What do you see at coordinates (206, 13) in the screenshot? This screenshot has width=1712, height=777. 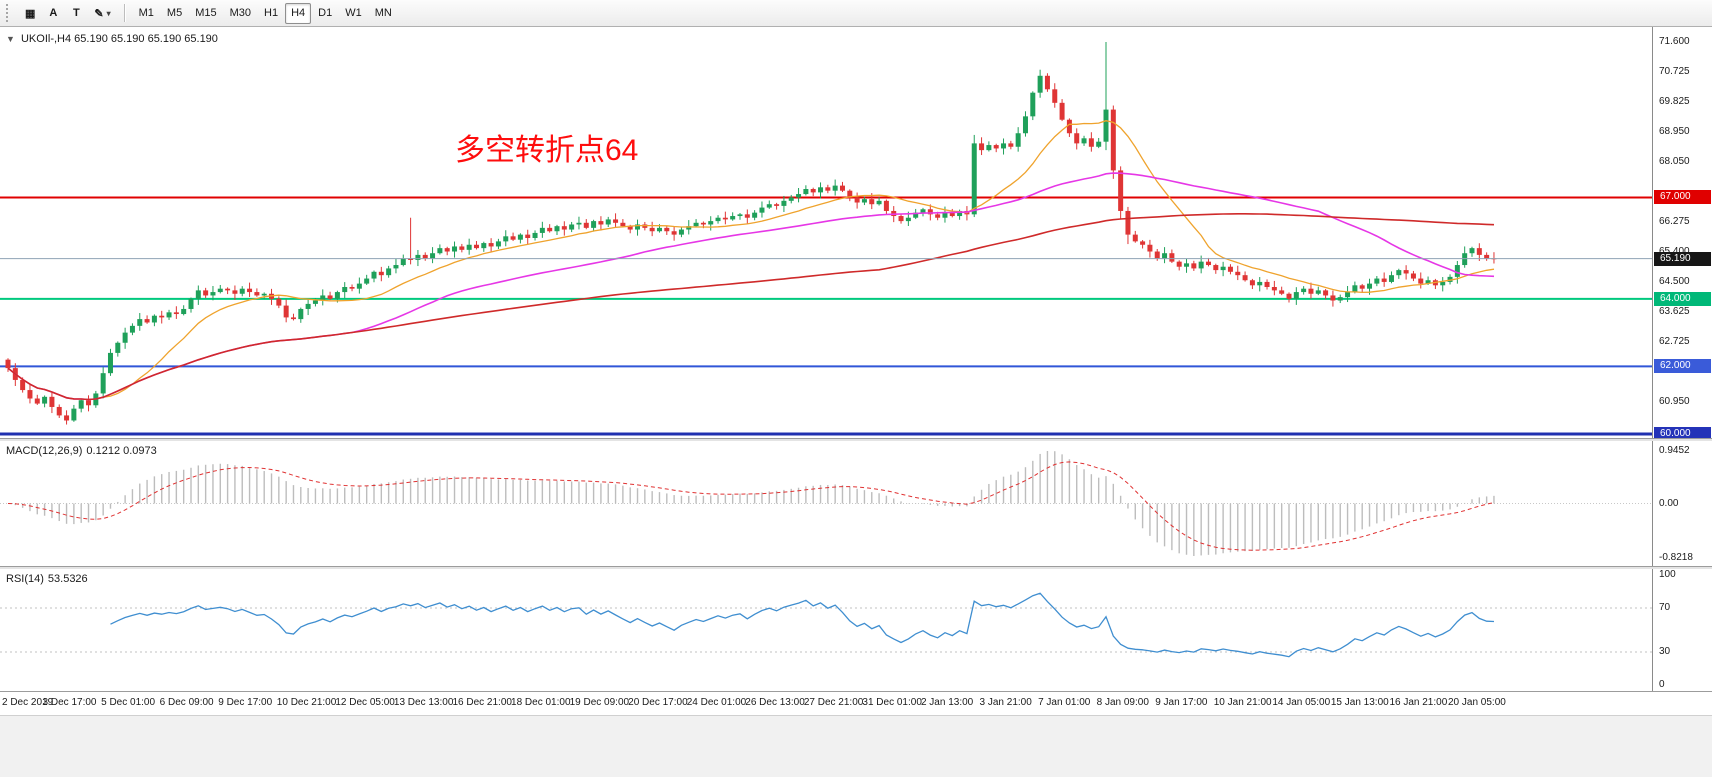 I see `timeframe-m15-button: M15` at bounding box center [206, 13].